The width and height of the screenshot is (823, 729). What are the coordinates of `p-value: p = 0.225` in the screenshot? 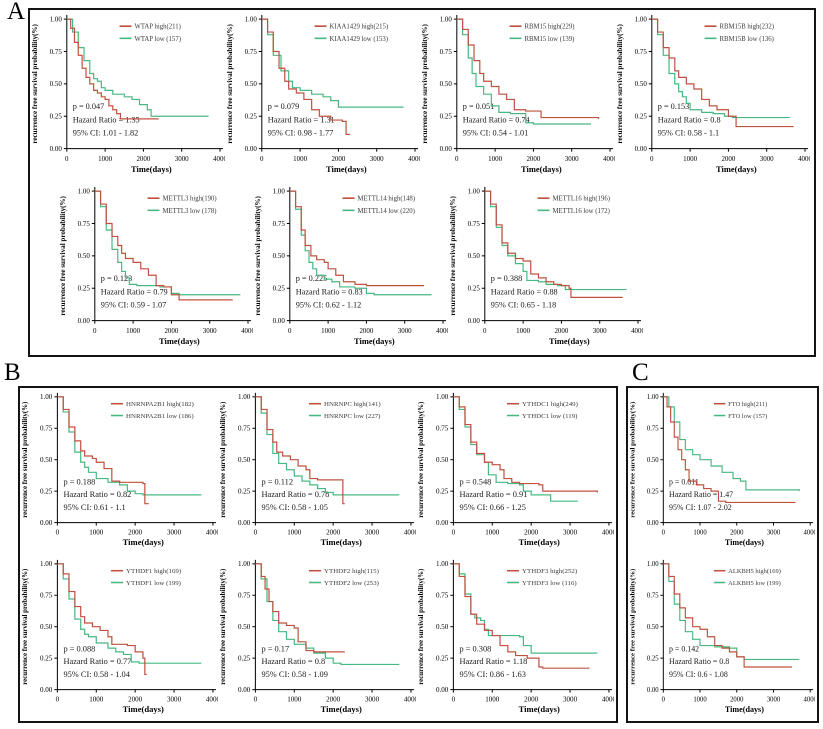 It's located at (311, 278).